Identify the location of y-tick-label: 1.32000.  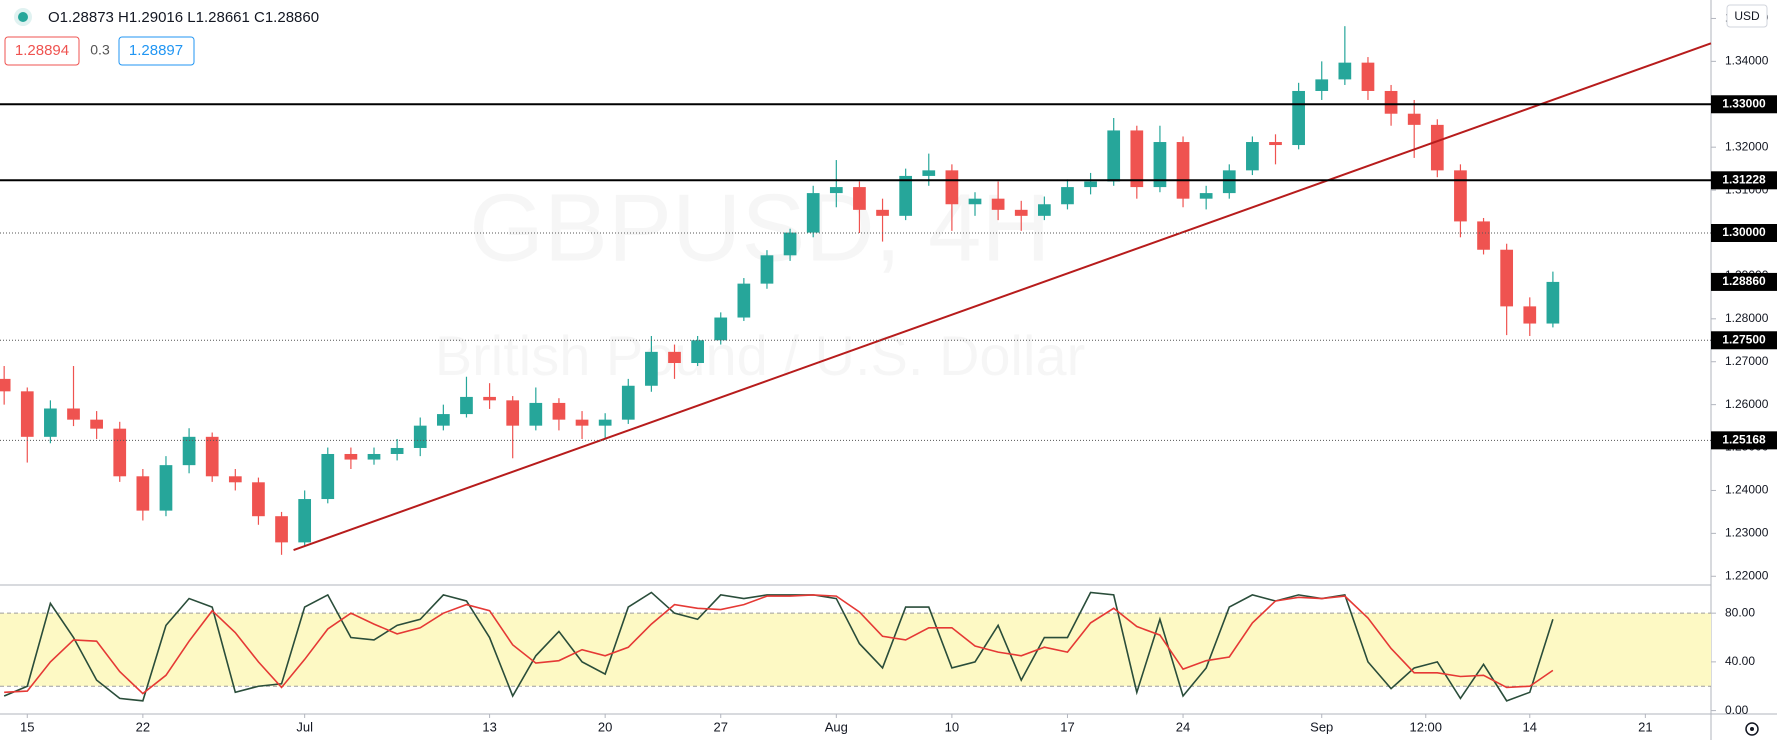
(1747, 146).